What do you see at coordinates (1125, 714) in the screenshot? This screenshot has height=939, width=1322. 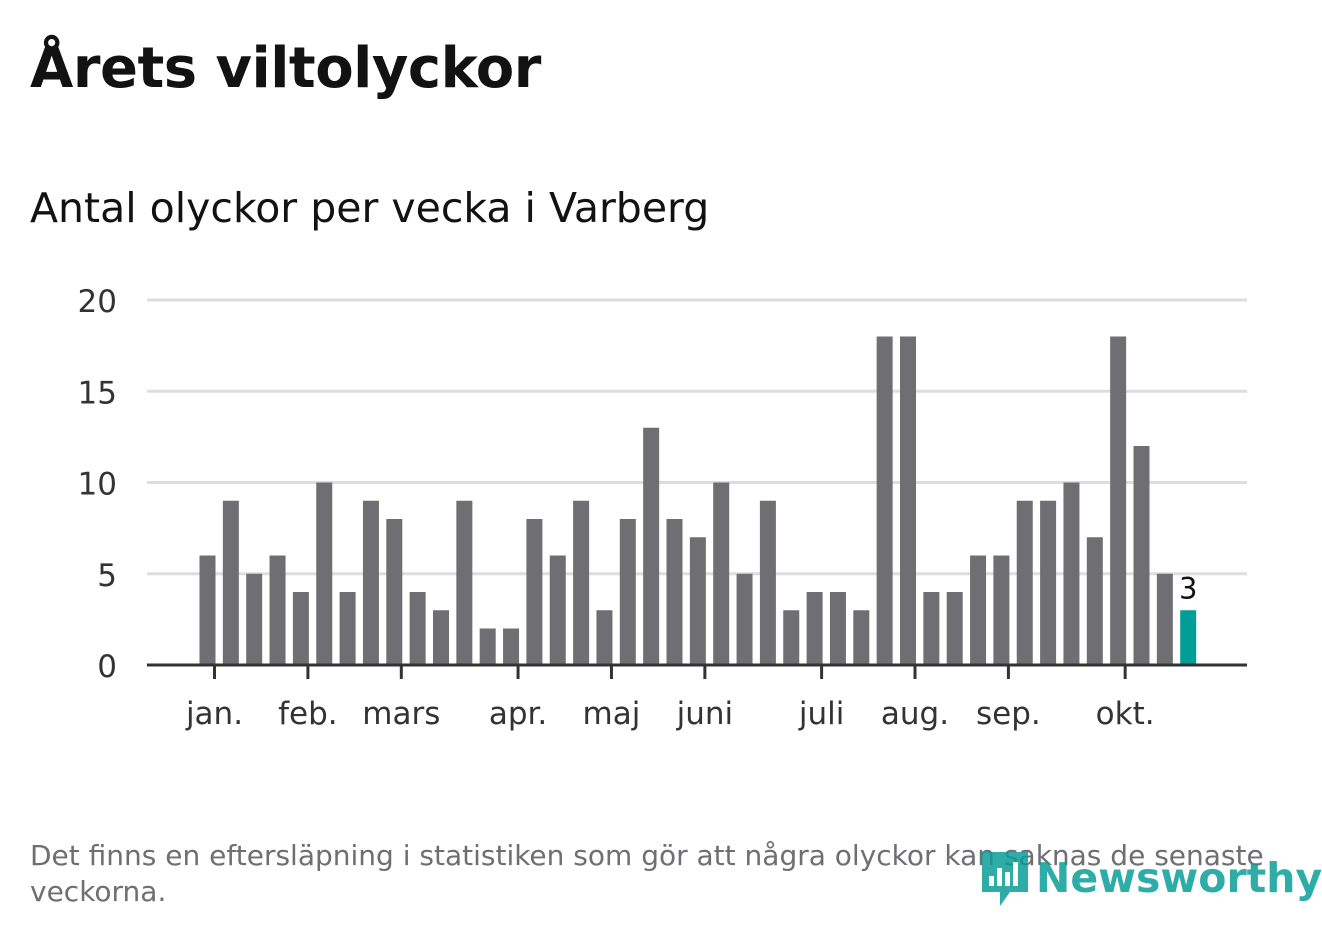 I see `x-tick-label: okt.` at bounding box center [1125, 714].